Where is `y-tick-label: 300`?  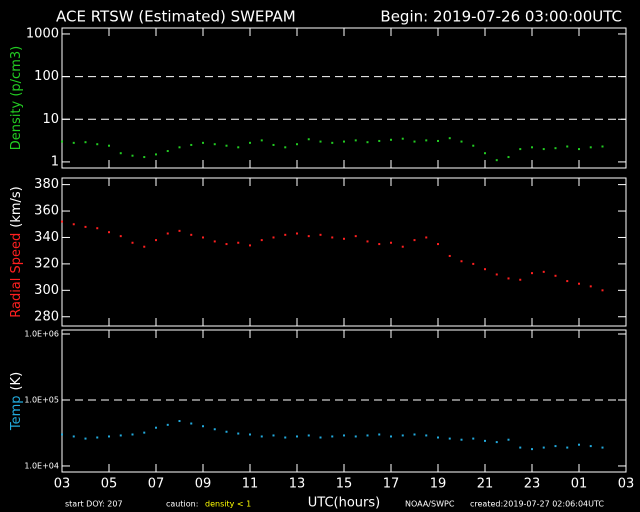 y-tick-label: 300 is located at coordinates (46, 290).